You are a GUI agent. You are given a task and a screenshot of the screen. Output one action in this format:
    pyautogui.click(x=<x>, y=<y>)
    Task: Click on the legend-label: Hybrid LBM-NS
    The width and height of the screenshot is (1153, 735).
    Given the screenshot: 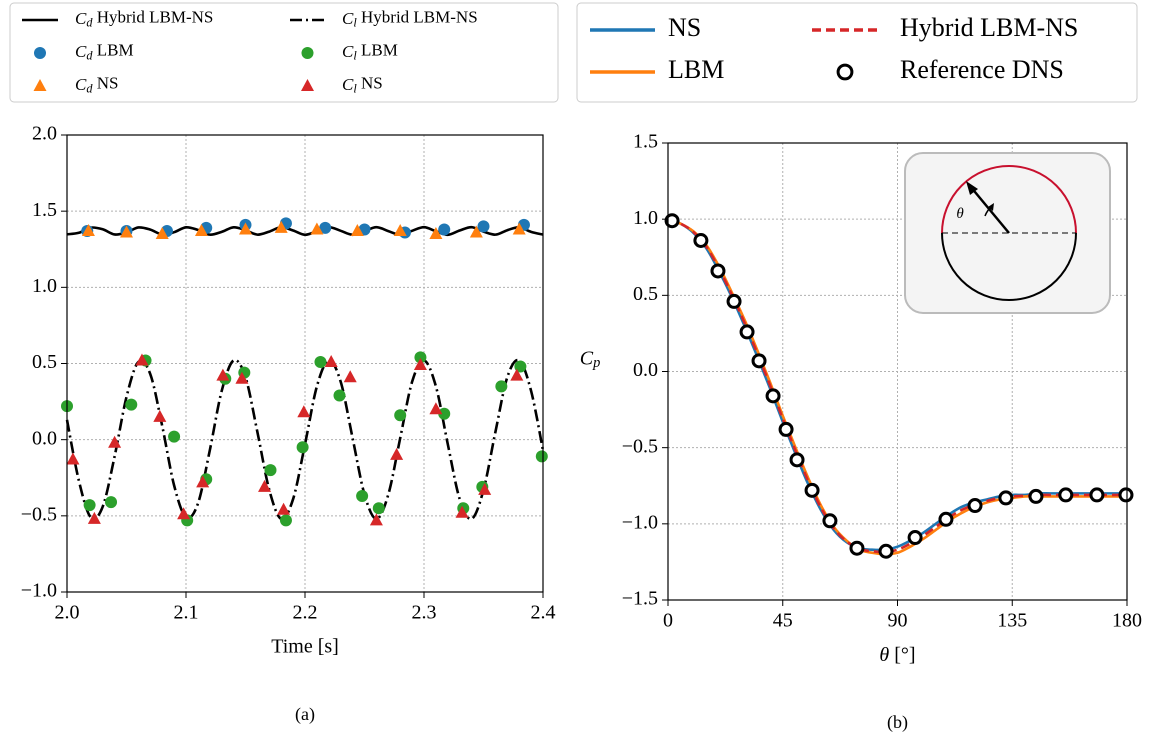 What is the action you would take?
    pyautogui.click(x=989, y=27)
    